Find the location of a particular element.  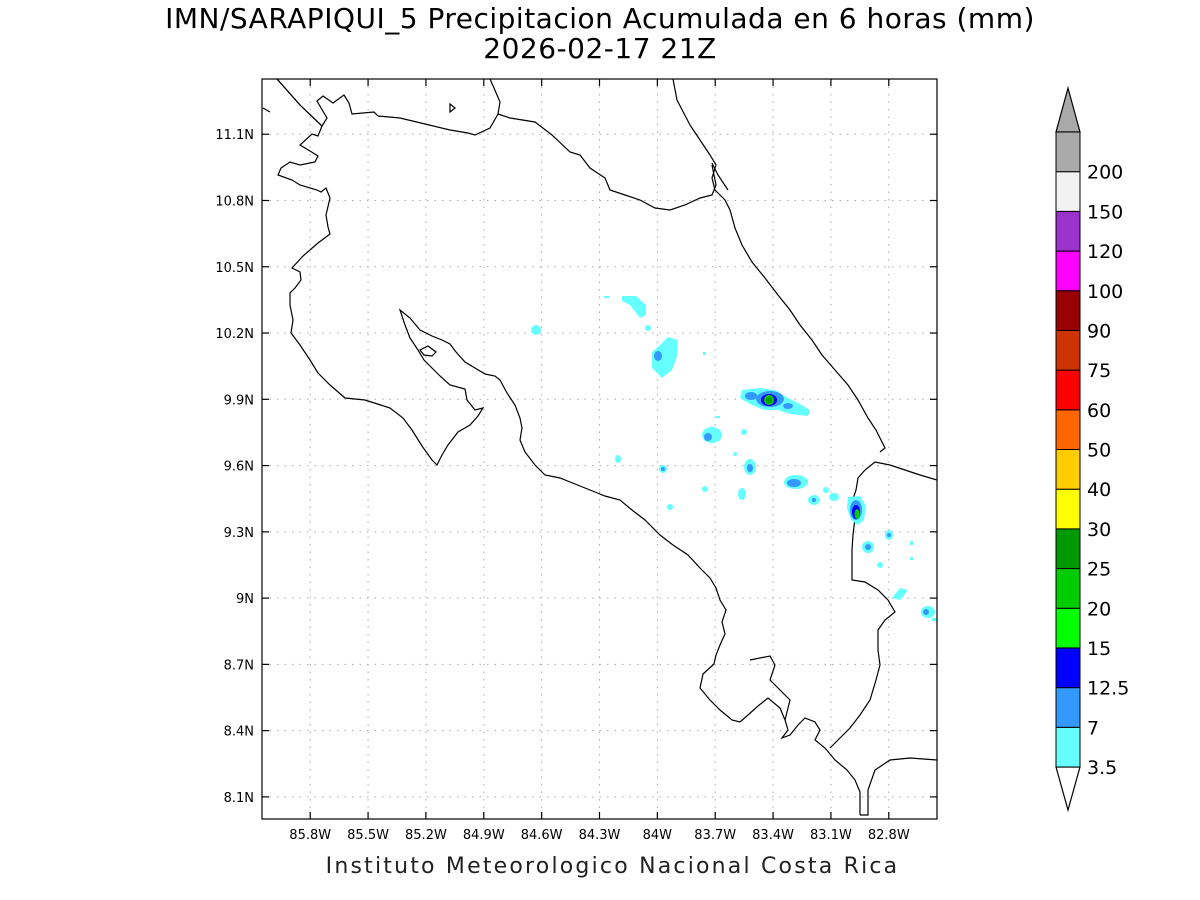

lat-tick-label: 10.2N is located at coordinates (234, 334).